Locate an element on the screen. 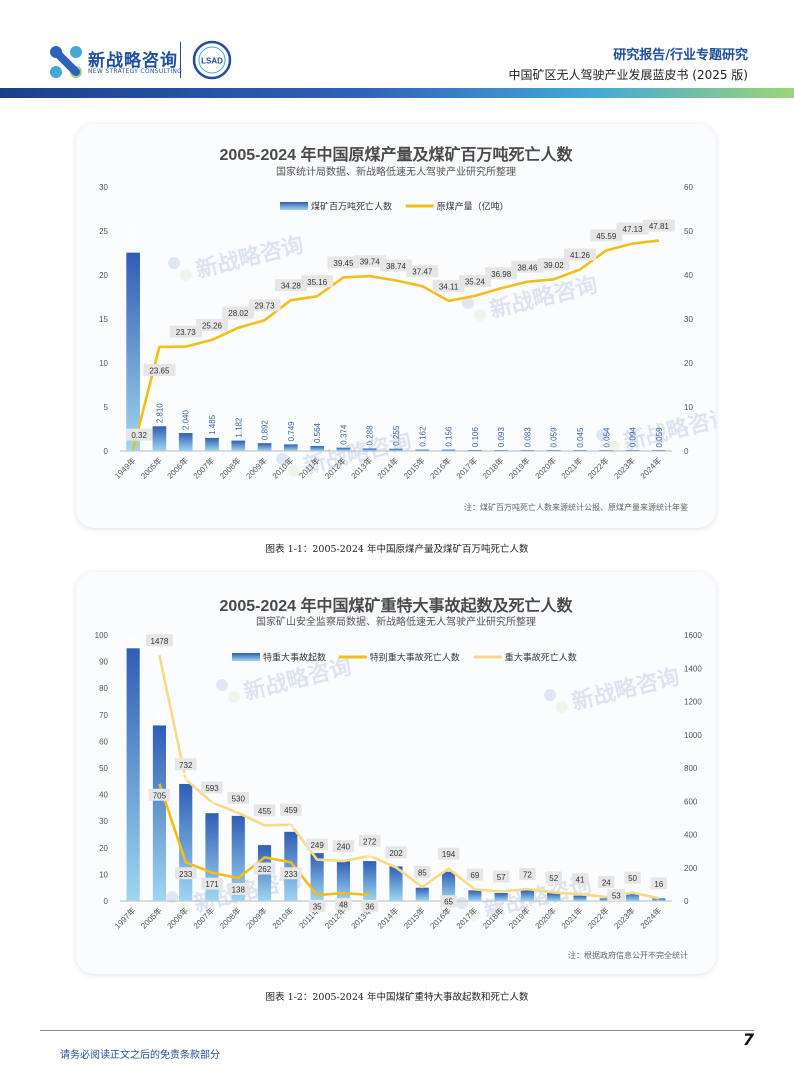 Image resolution: width=794 pixels, height=1076 pixels. c2-bar-label: 5 is located at coordinates (422, 882).